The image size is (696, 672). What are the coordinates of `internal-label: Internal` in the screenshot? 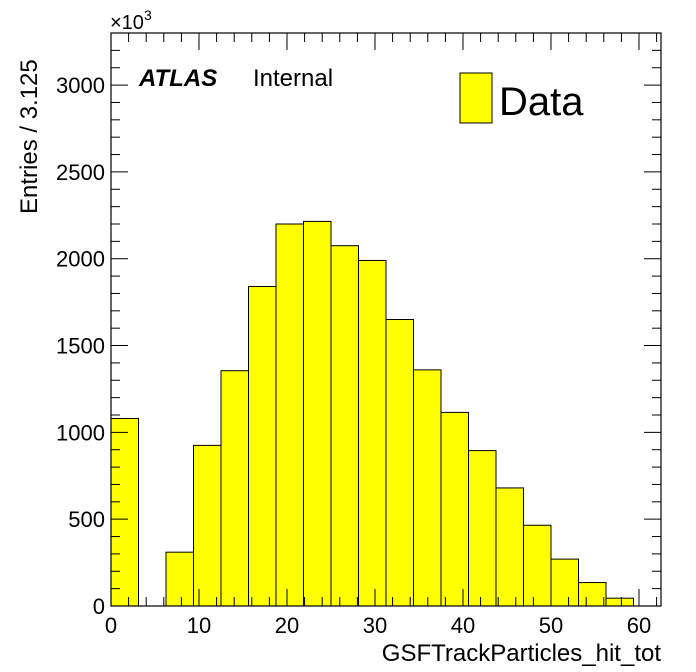 It's located at (293, 78).